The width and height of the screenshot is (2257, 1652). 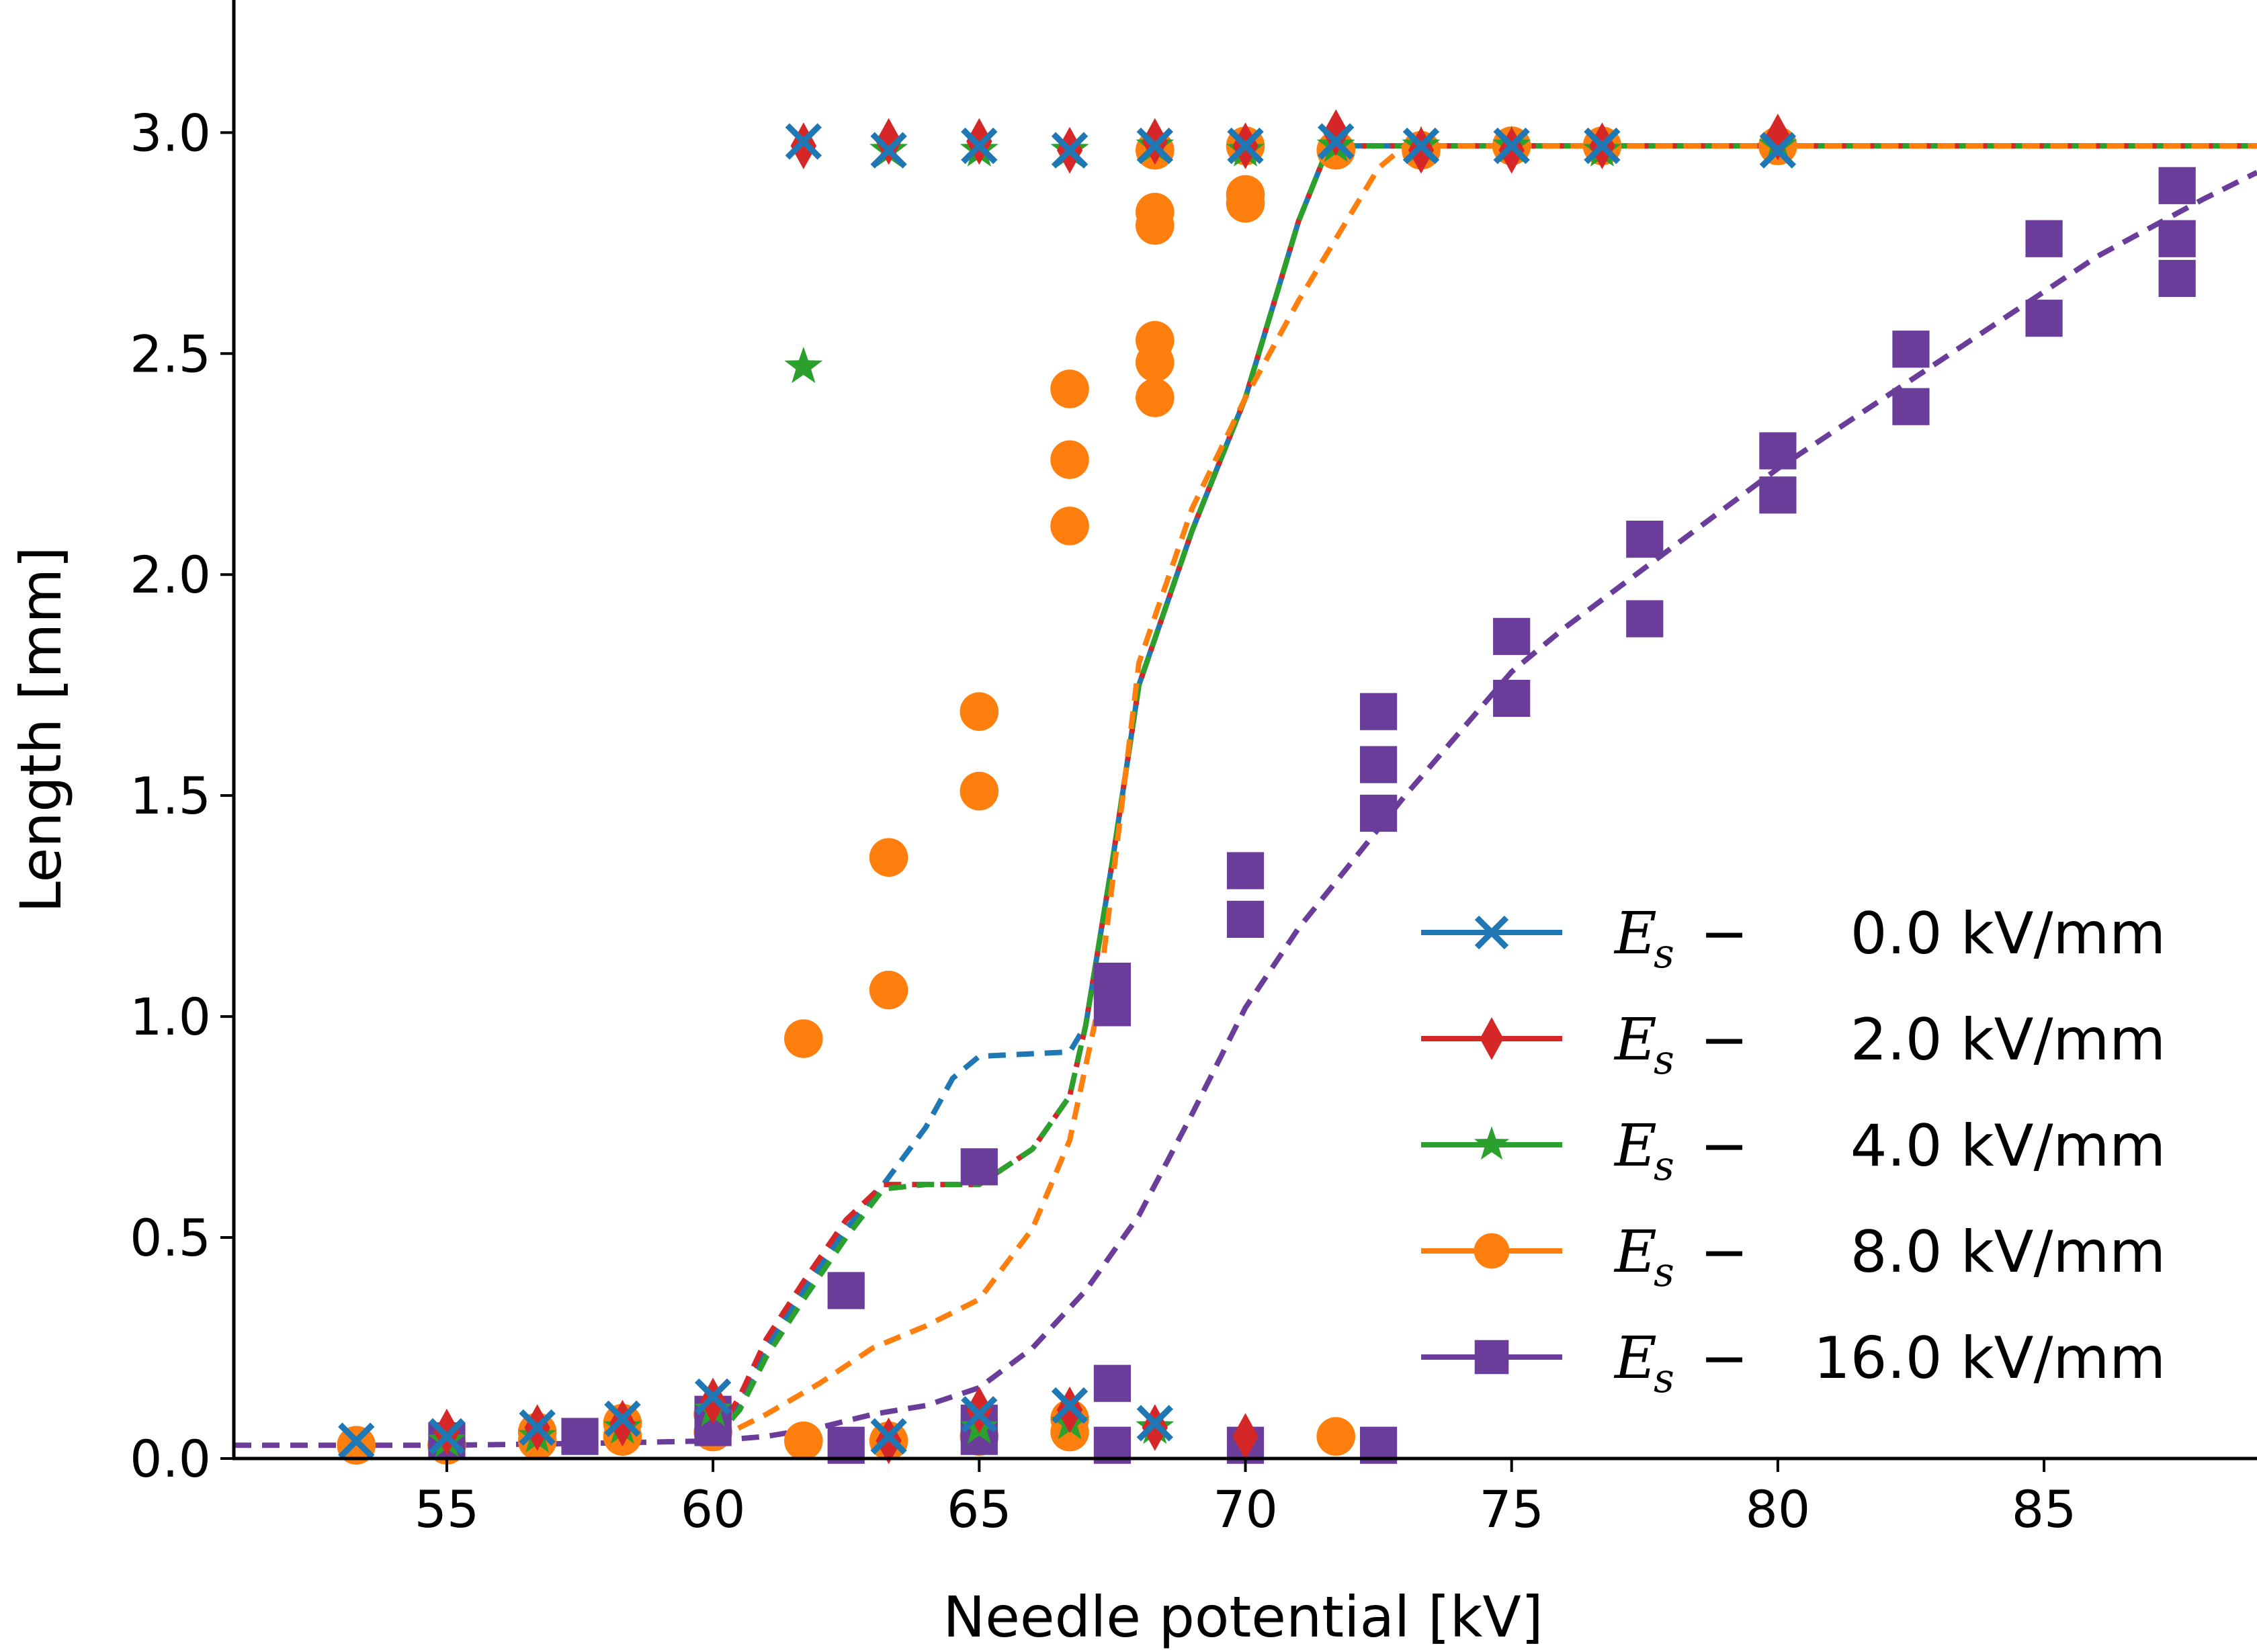 I want to click on y-tick-label: 1.5, so click(x=170, y=796).